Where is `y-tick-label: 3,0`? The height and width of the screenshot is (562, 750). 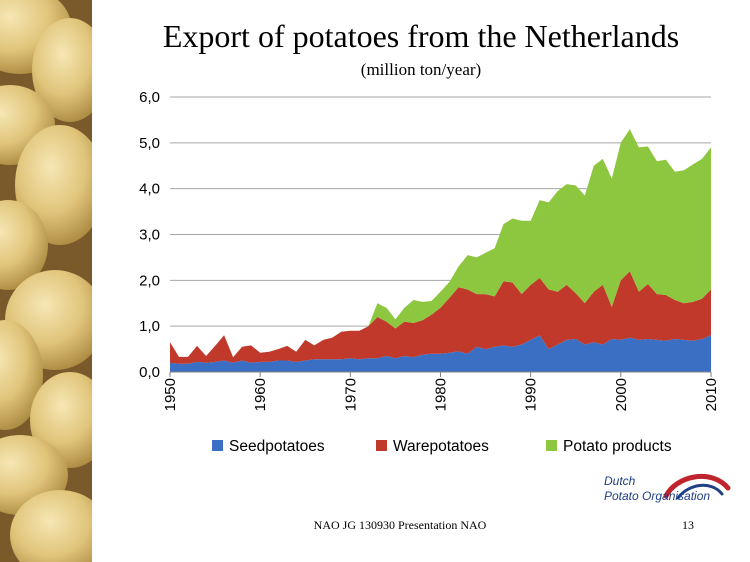
y-tick-label: 3,0 is located at coordinates (149, 235).